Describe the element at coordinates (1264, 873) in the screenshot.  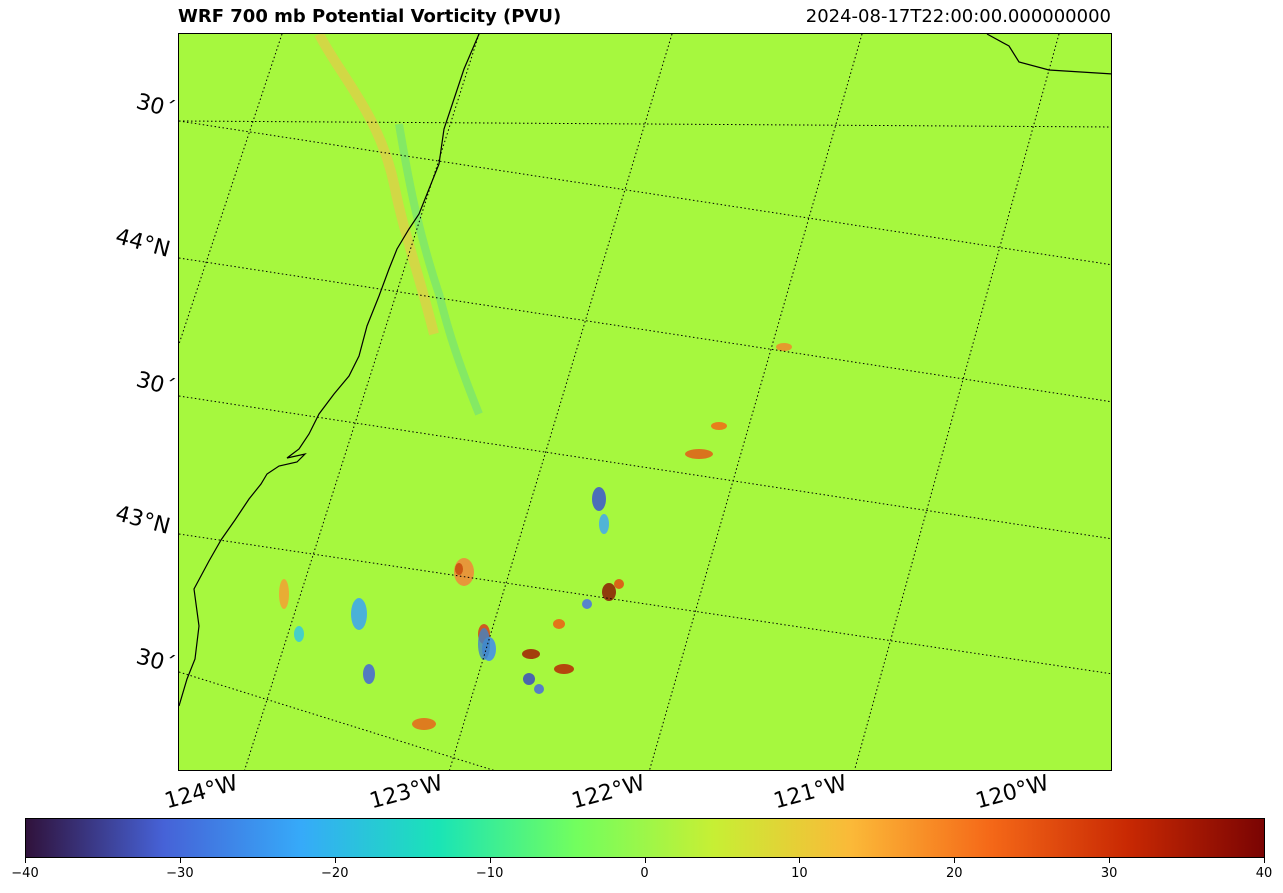
I see `colorbar-tick-label: 40` at that location.